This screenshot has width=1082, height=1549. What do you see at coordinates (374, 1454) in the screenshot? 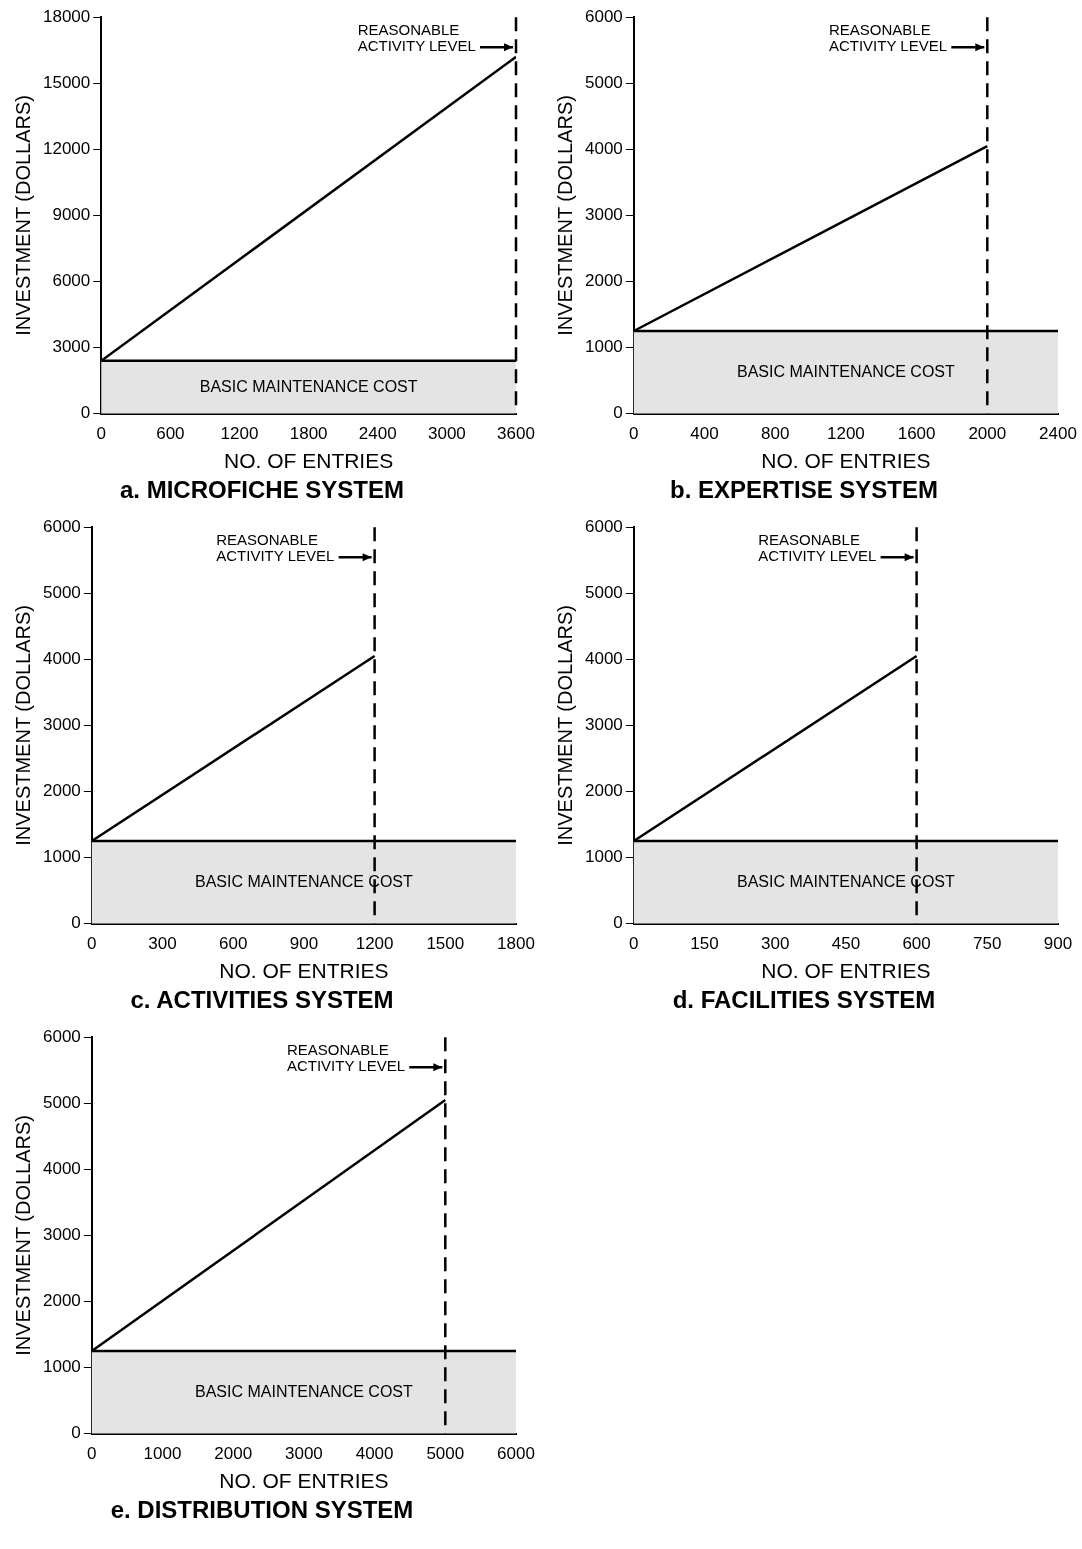
I see `x-tick-label: 4000` at bounding box center [374, 1454].